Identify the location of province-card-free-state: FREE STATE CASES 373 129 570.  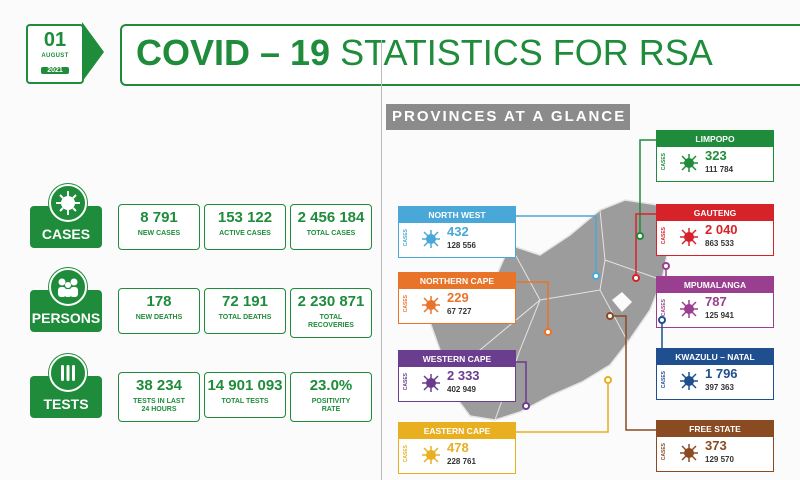
(715, 446).